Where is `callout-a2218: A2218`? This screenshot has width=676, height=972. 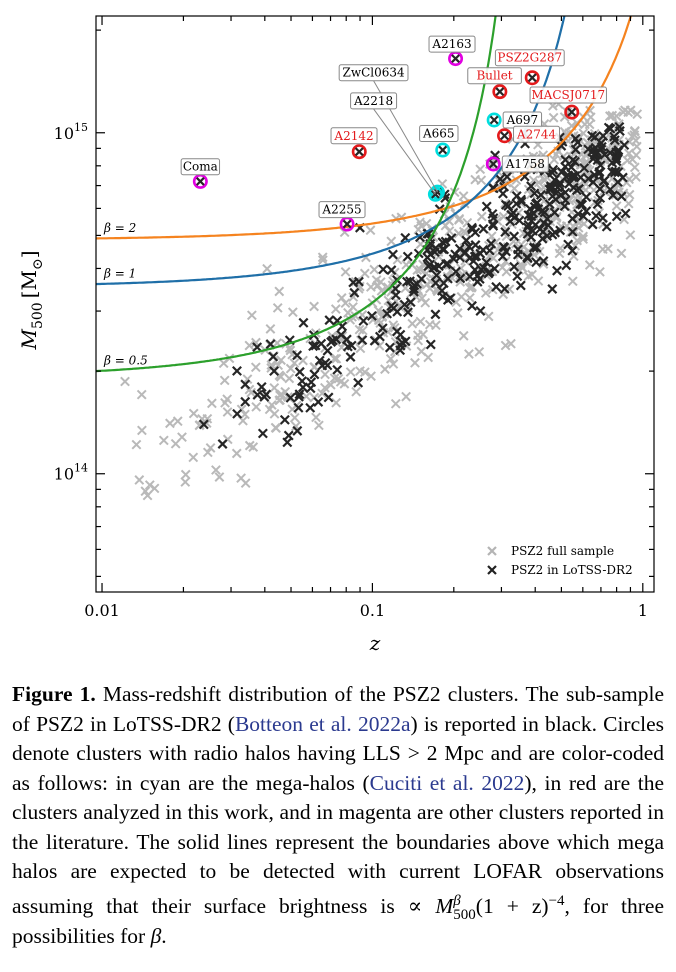 callout-a2218: A2218 is located at coordinates (374, 101).